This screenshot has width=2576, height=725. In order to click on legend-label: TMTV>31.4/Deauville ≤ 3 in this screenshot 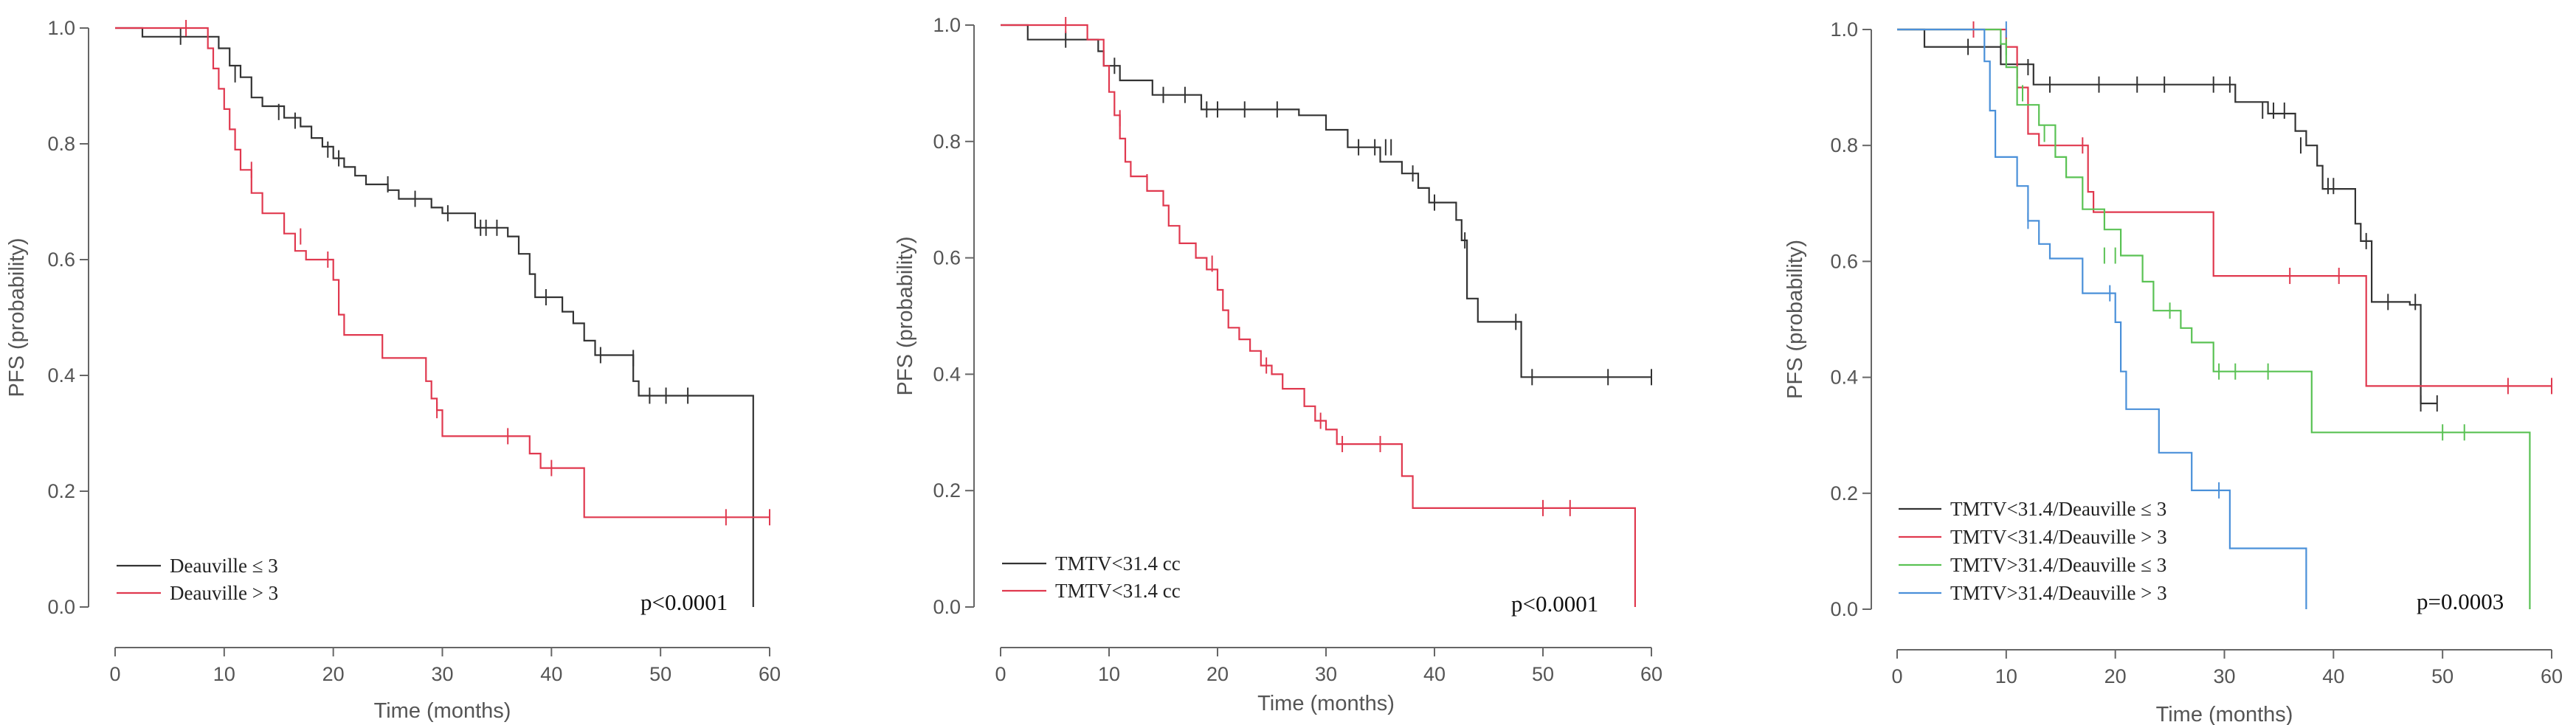, I will do `click(2058, 565)`.